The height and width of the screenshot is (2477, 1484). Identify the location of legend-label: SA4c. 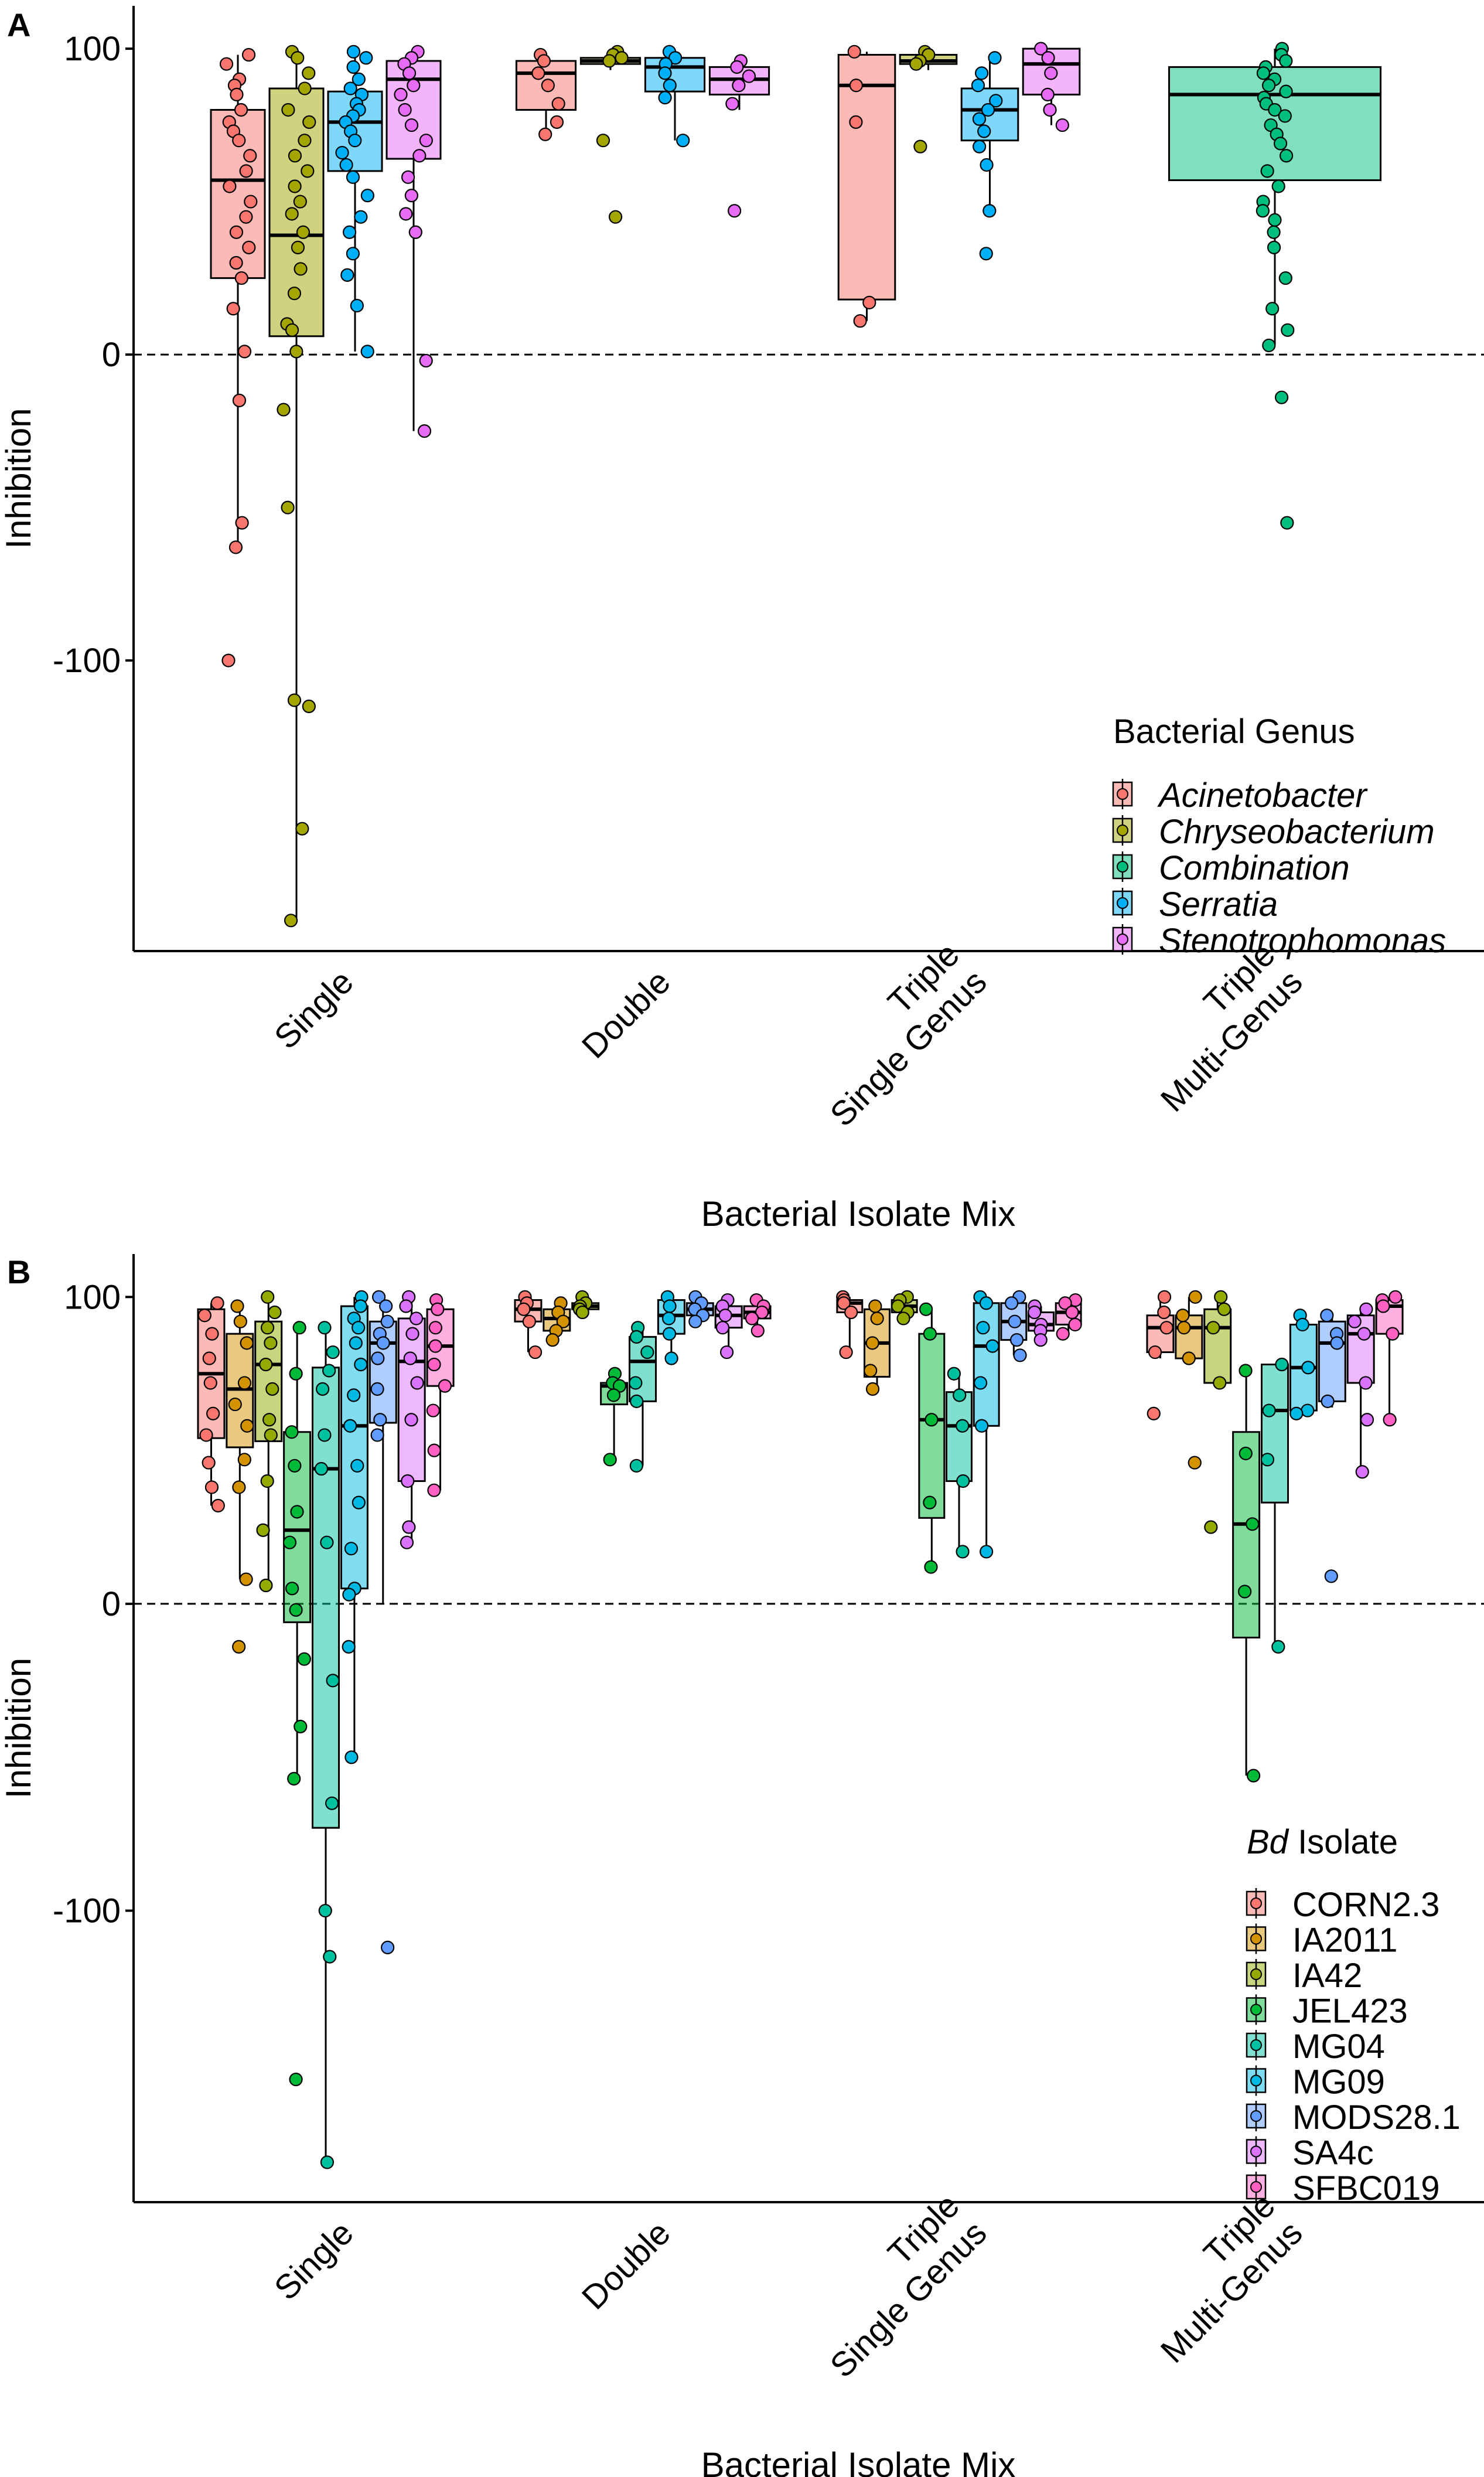
(1333, 2153).